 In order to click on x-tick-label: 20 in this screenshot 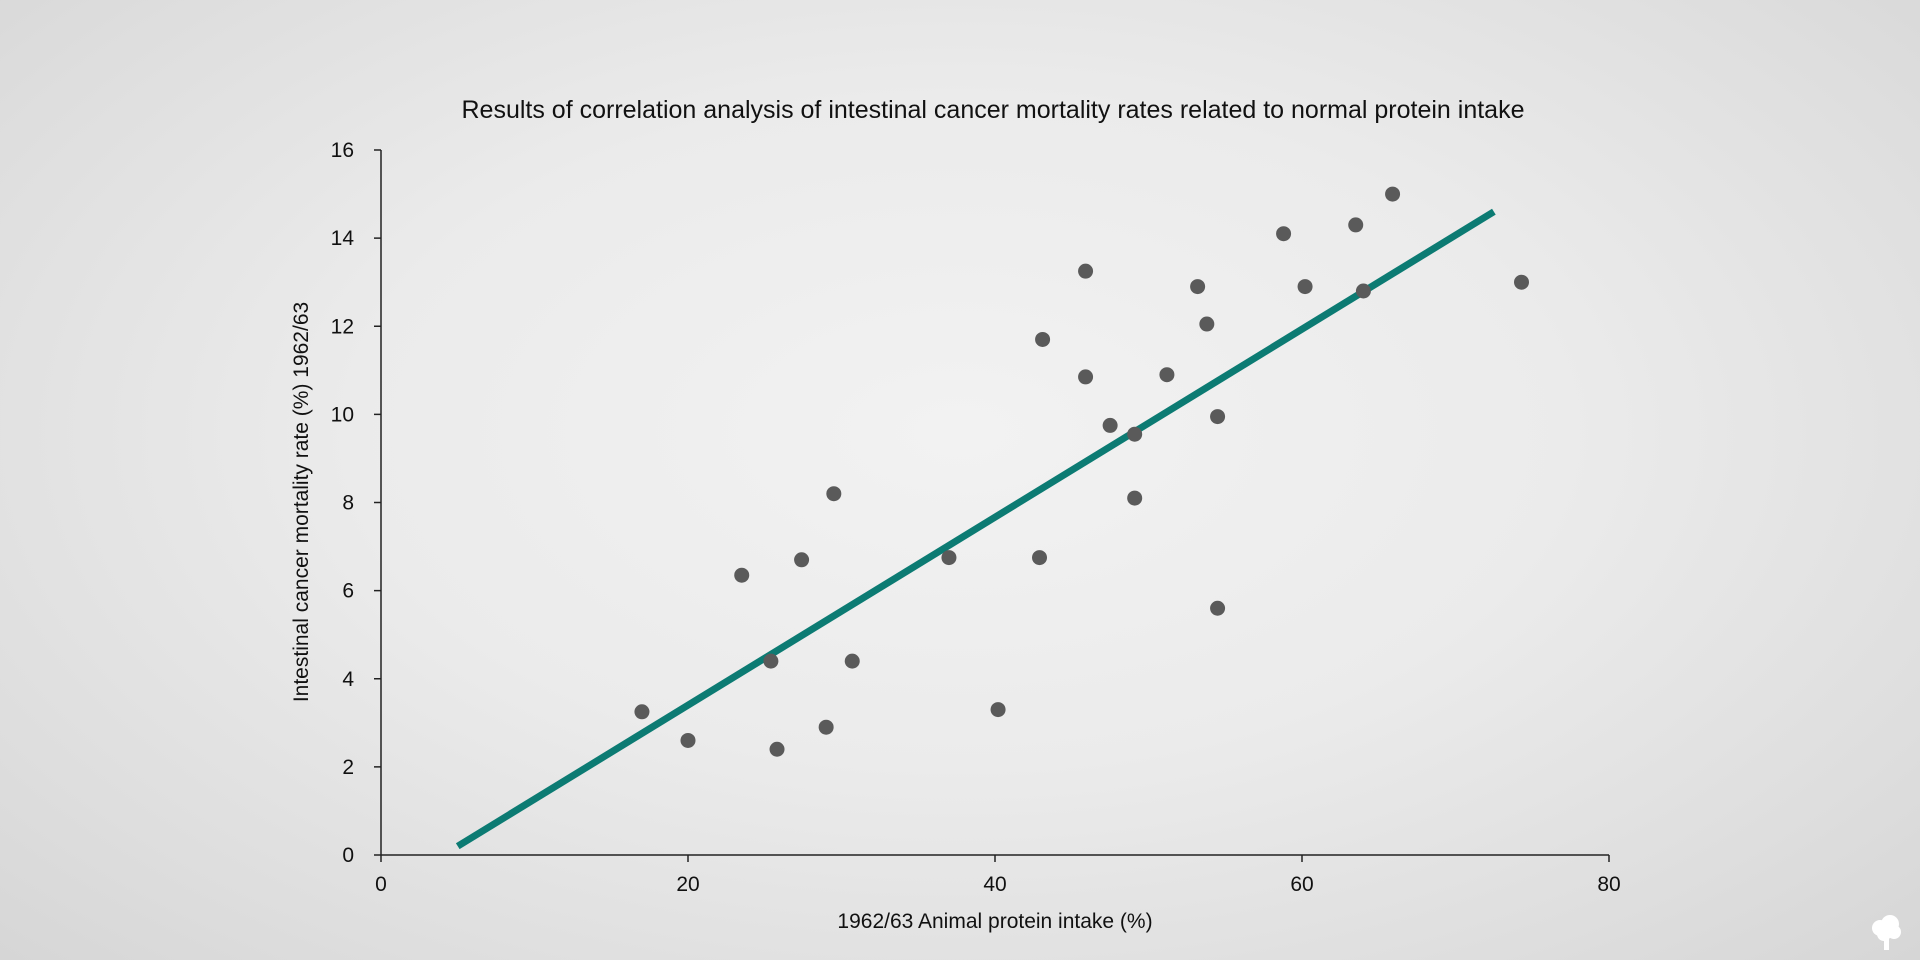, I will do `click(687, 884)`.